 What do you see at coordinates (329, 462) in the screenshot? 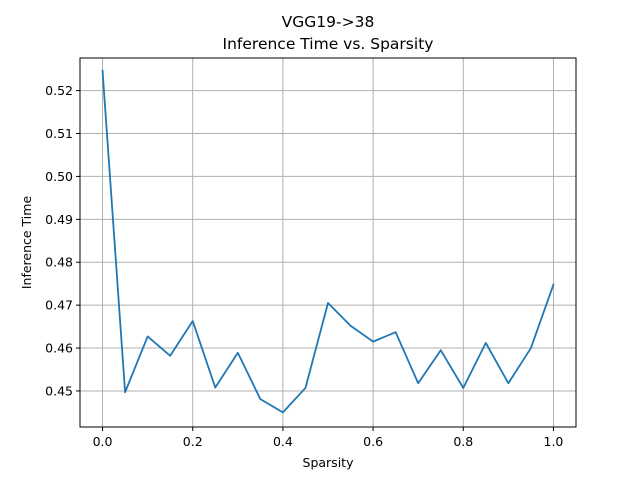
I see `x-axis-label: Sparsity` at bounding box center [329, 462].